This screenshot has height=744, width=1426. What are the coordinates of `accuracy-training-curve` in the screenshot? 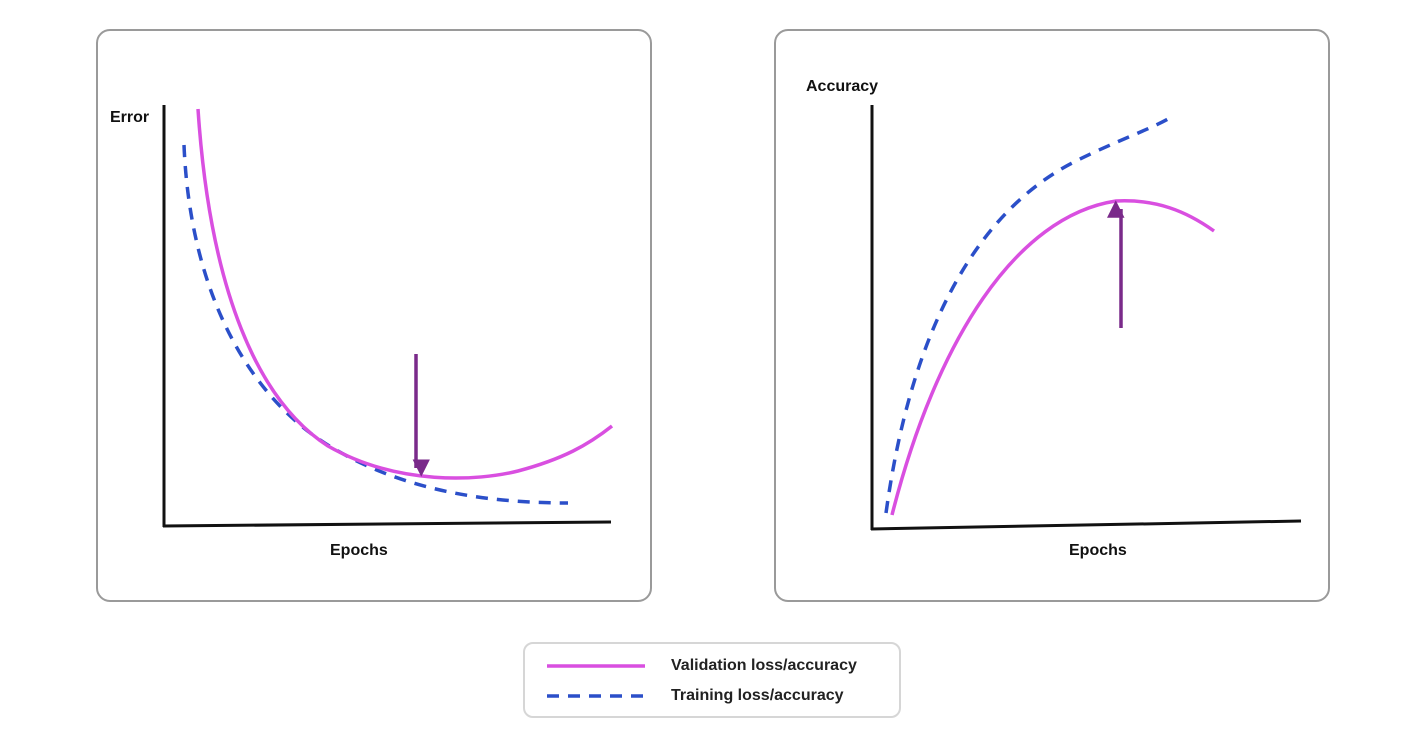 It's located at (1026, 315).